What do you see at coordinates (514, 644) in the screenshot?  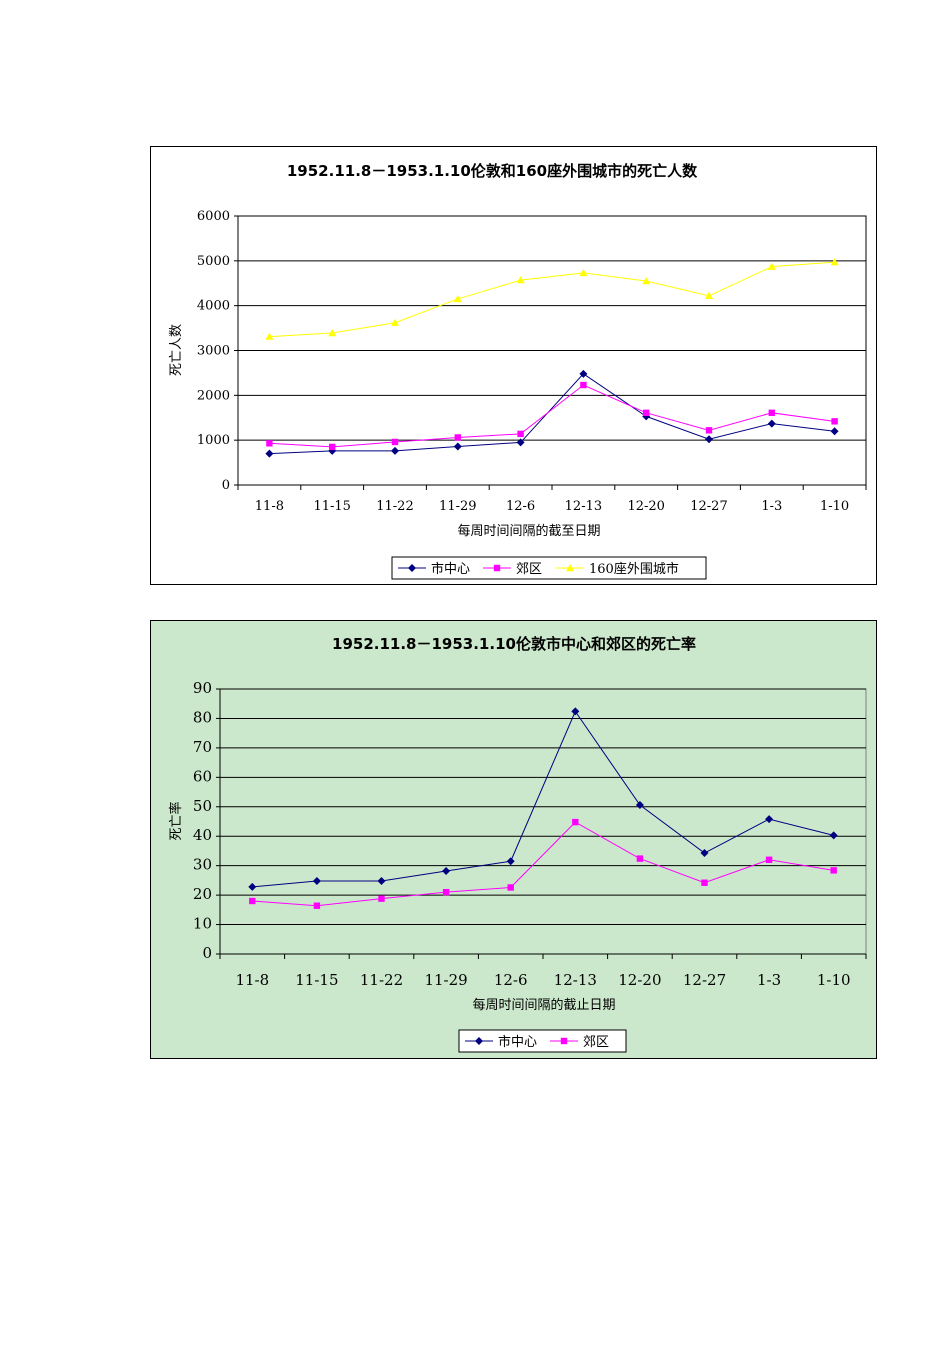 I see `chart-title: 1952.11.8－1953.1.10伦敦市中心和郊区的死亡率` at bounding box center [514, 644].